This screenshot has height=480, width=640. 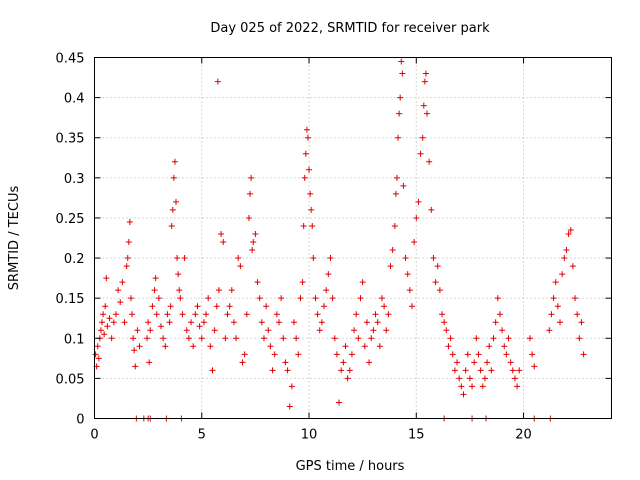 What do you see at coordinates (80, 420) in the screenshot?
I see `y-tick-label: 0` at bounding box center [80, 420].